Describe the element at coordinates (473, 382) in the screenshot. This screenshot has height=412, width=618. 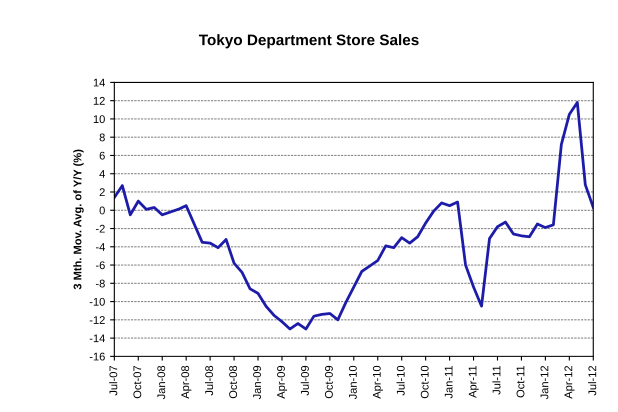
I see `x-tick-label: Apr-11` at that location.